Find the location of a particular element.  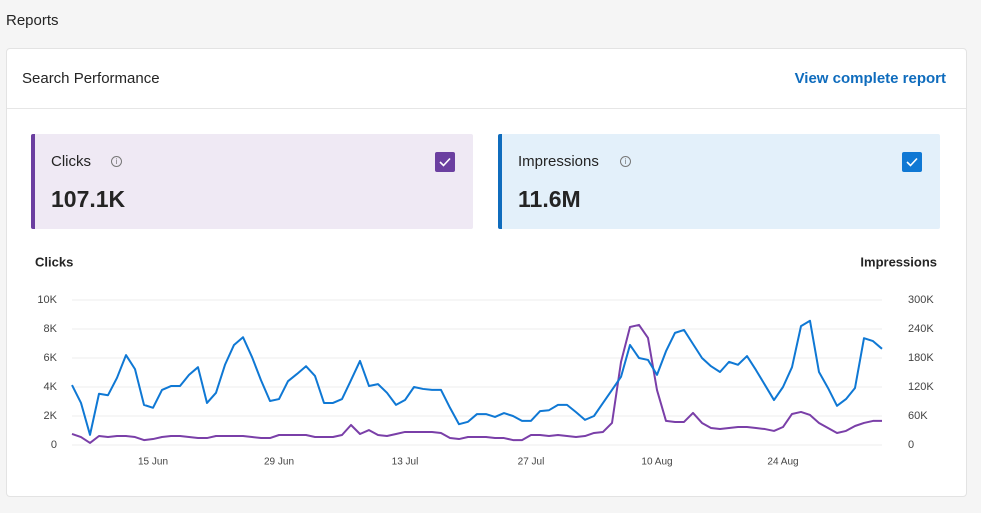

y-tick-label: 10K is located at coordinates (47, 300).